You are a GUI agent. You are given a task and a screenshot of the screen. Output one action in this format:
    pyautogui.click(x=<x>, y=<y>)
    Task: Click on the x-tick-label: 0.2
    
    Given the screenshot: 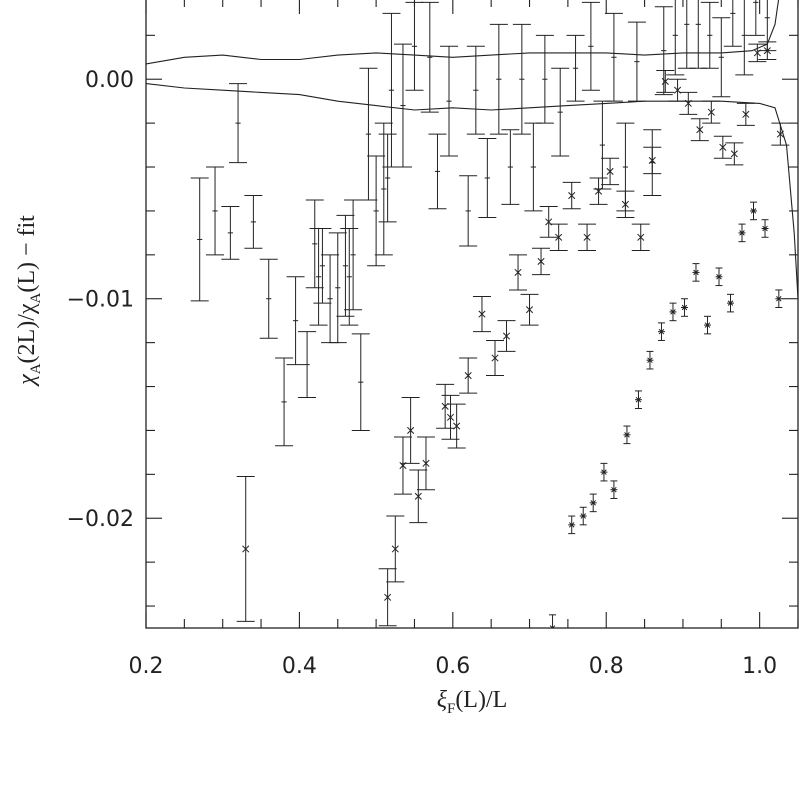 What is the action you would take?
    pyautogui.click(x=146, y=666)
    